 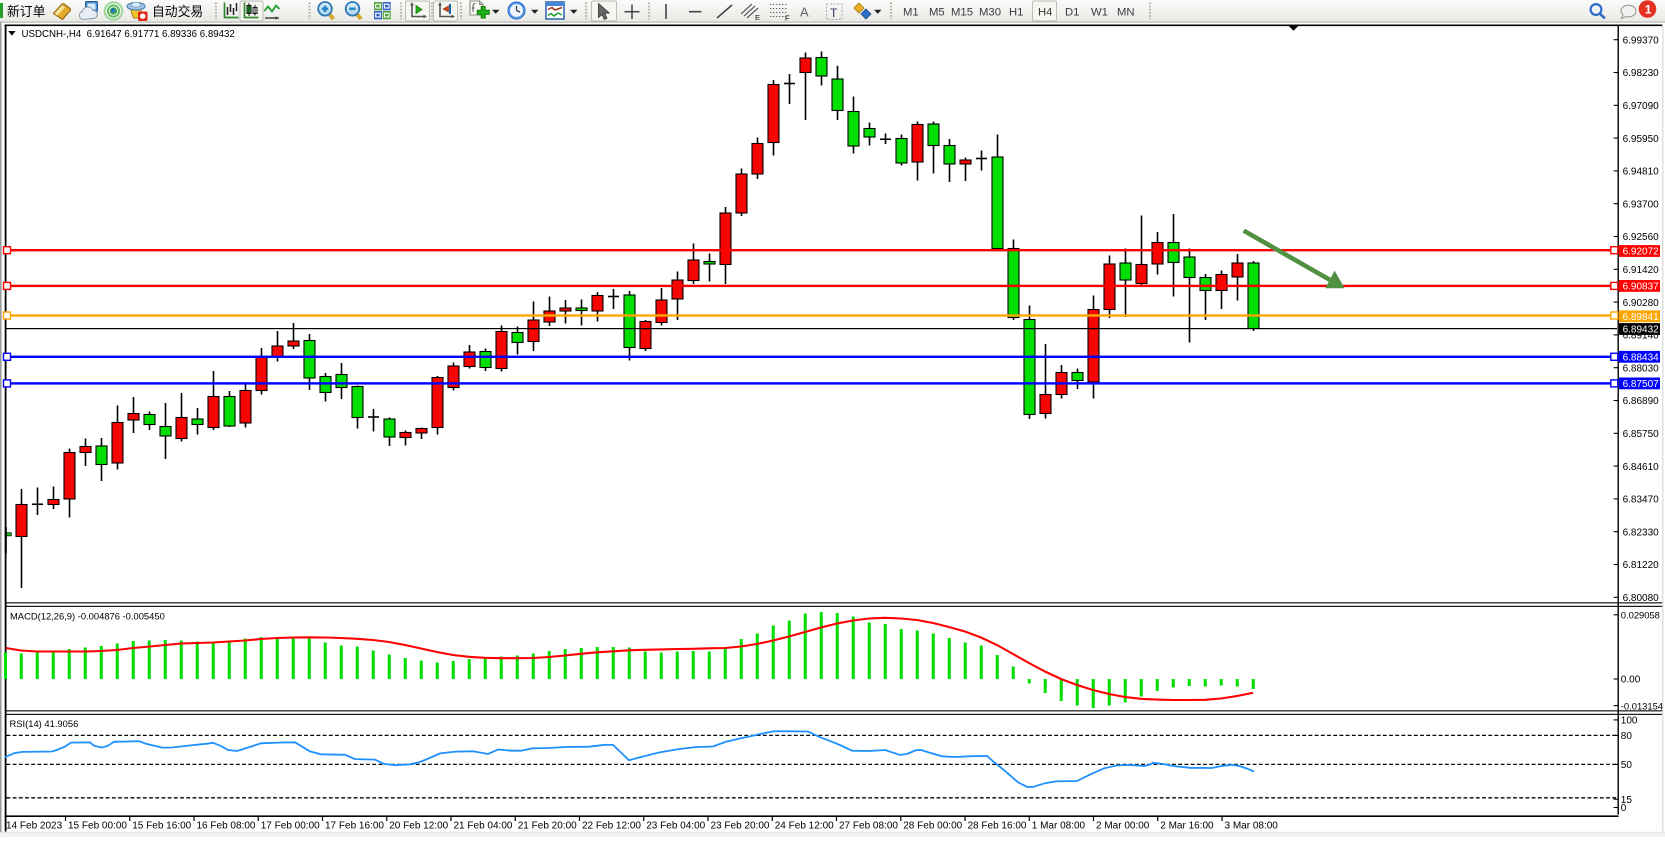 What do you see at coordinates (1059, 826) in the screenshot?
I see `svg-text: 1 Mar 08:00` at bounding box center [1059, 826].